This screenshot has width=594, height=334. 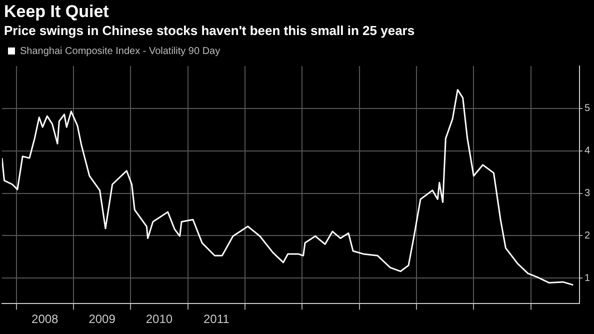 I want to click on y-tick-label: 1, so click(x=587, y=278).